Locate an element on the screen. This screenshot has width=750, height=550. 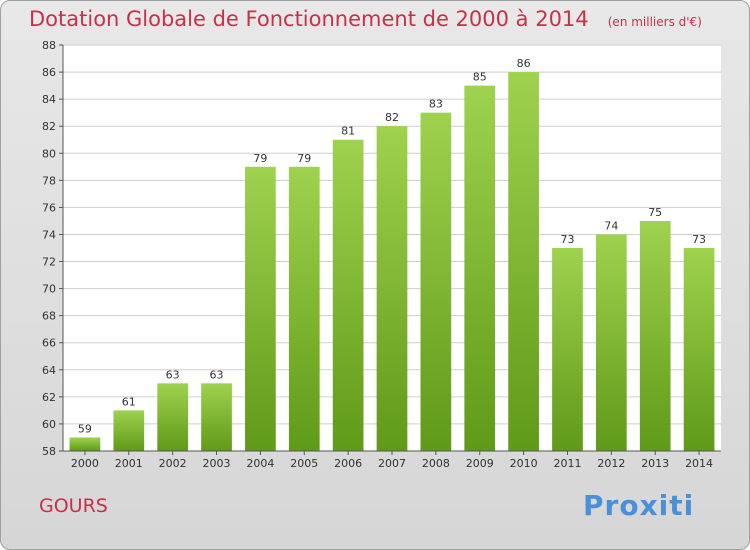
x-tick-label: 2013 is located at coordinates (655, 463).